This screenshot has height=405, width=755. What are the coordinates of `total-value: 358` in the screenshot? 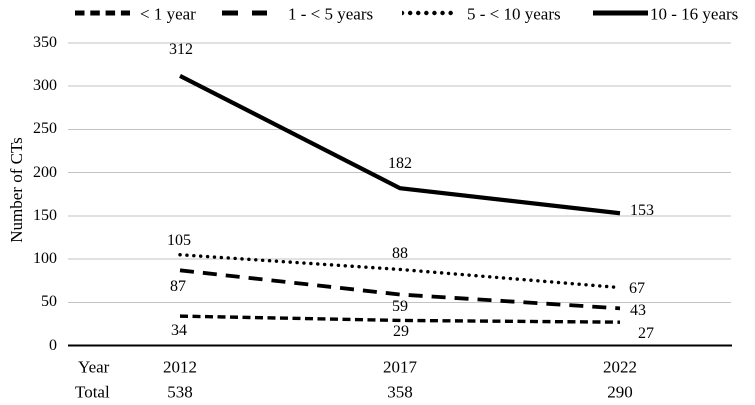 It's located at (400, 392).